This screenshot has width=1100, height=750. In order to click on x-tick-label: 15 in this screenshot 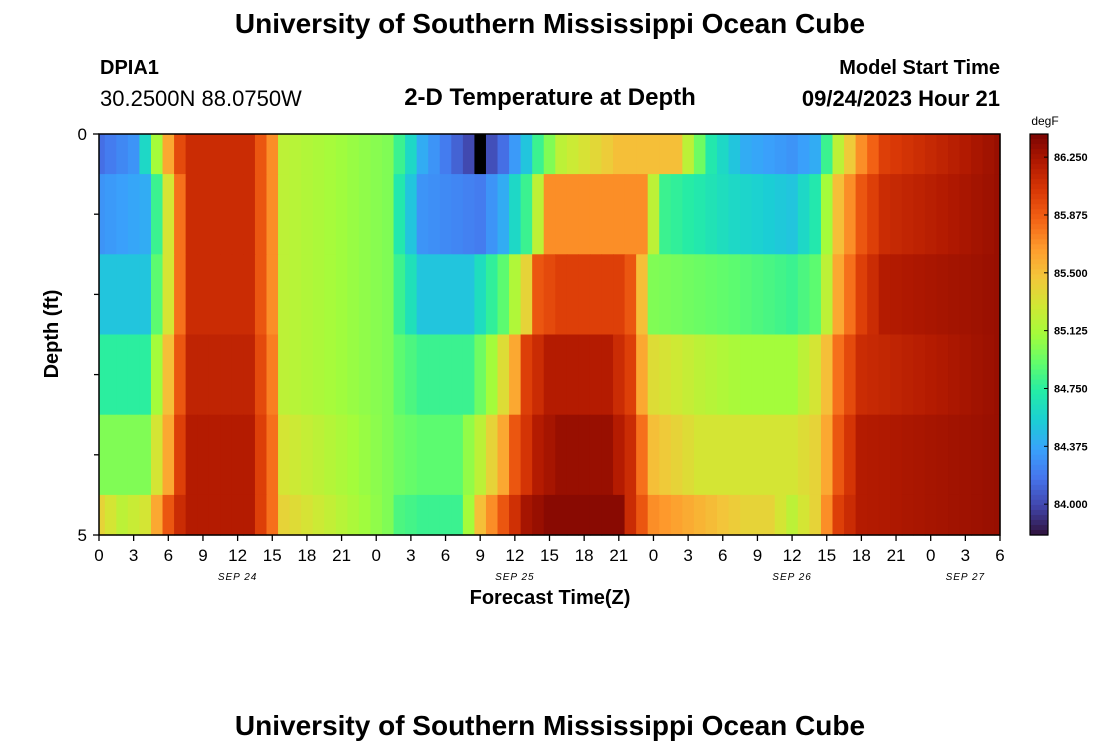, I will do `click(272, 555)`.